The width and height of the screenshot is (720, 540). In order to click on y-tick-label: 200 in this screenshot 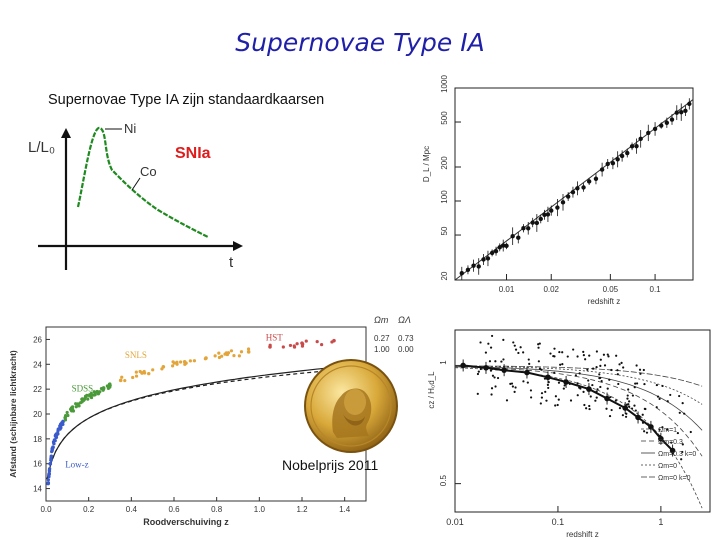, I will do `click(444, 163)`.